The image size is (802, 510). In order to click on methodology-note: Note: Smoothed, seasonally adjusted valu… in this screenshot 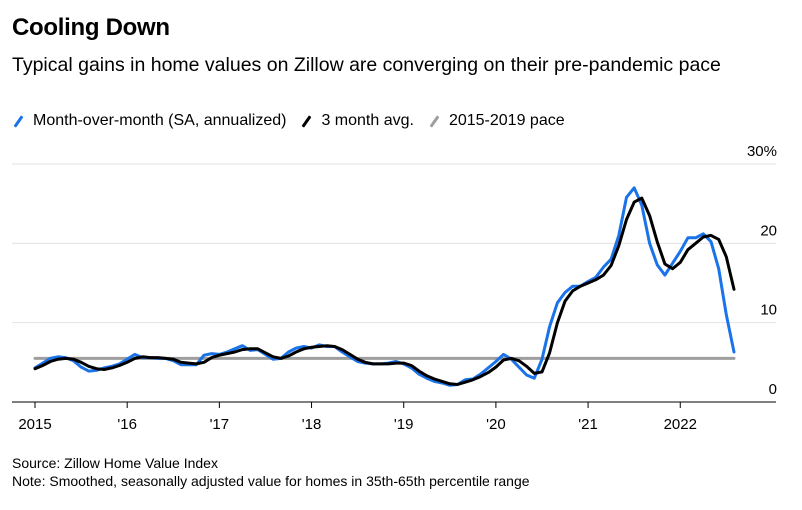, I will do `click(271, 481)`.